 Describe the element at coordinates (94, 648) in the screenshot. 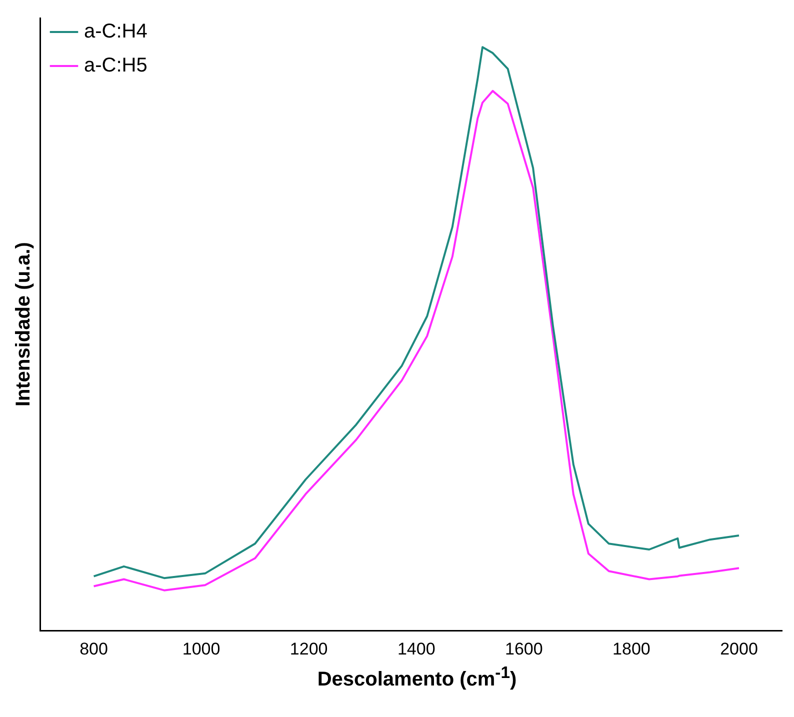

I see `x-tick-label: 800` at that location.